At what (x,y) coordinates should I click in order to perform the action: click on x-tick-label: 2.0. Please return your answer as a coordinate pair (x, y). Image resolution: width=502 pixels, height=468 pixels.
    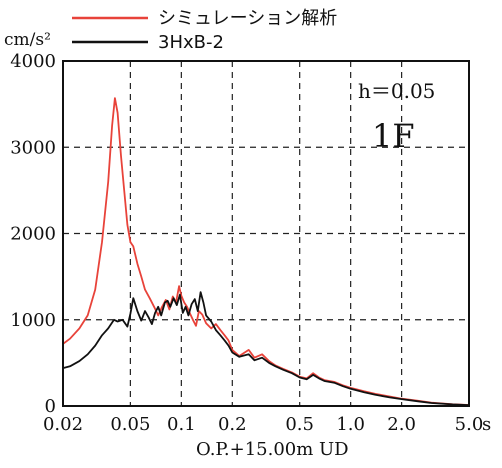
    Looking at the image, I should click on (401, 424).